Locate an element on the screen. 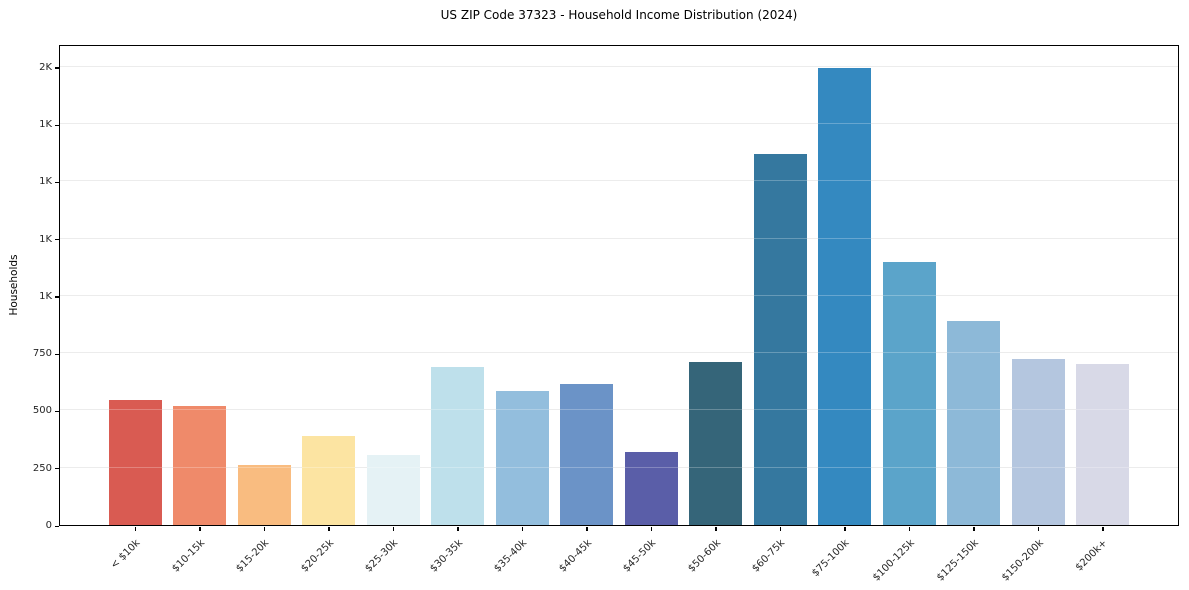 Image resolution: width=1189 pixels, height=590 pixels. x-tick-label: < $10k is located at coordinates (125, 554).